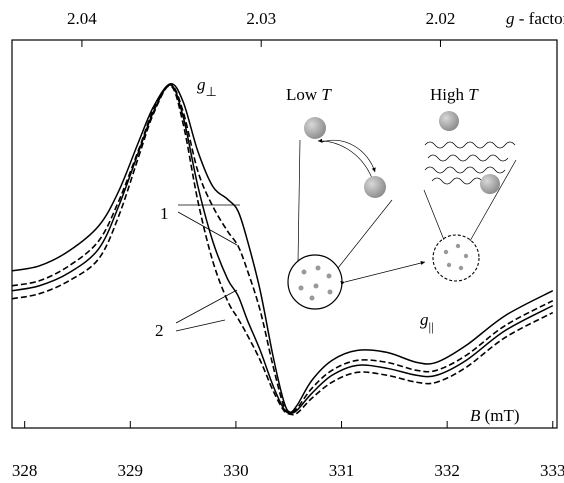 This screenshot has width=564, height=483. Describe the element at coordinates (207, 268) in the screenshot. I see `pointer-lines` at that location.